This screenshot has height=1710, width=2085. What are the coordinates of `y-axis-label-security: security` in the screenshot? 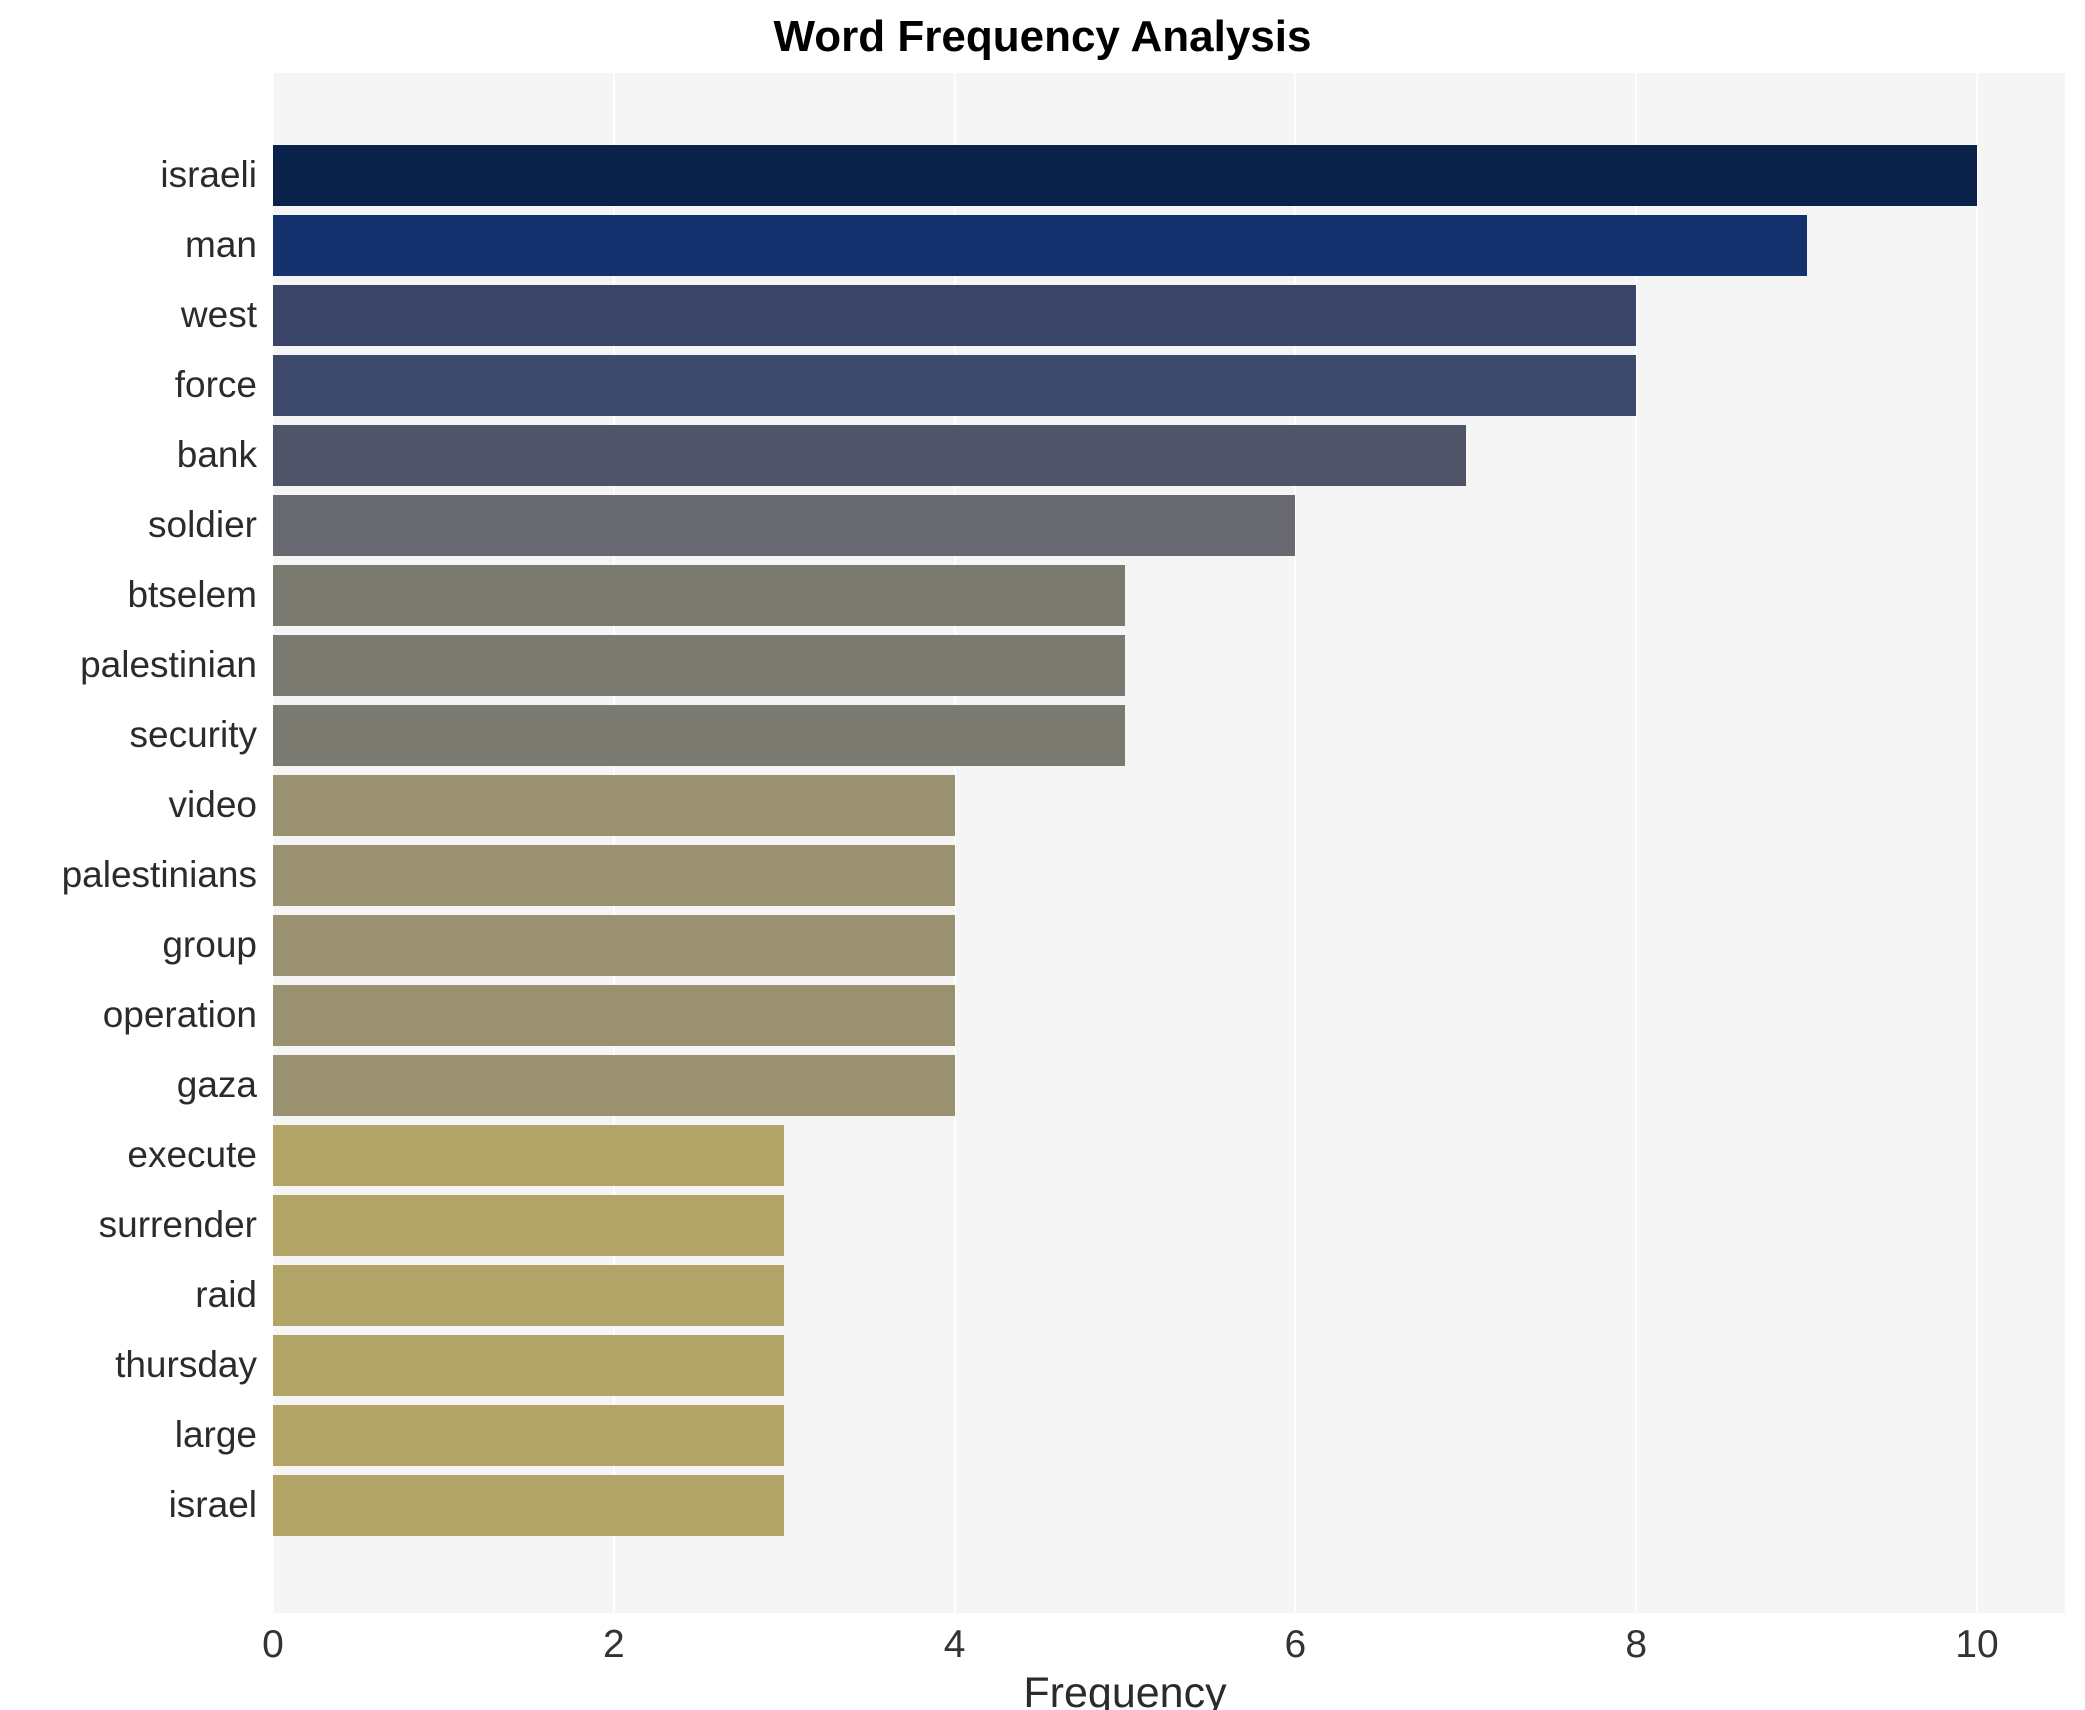 It's located at (193, 734).